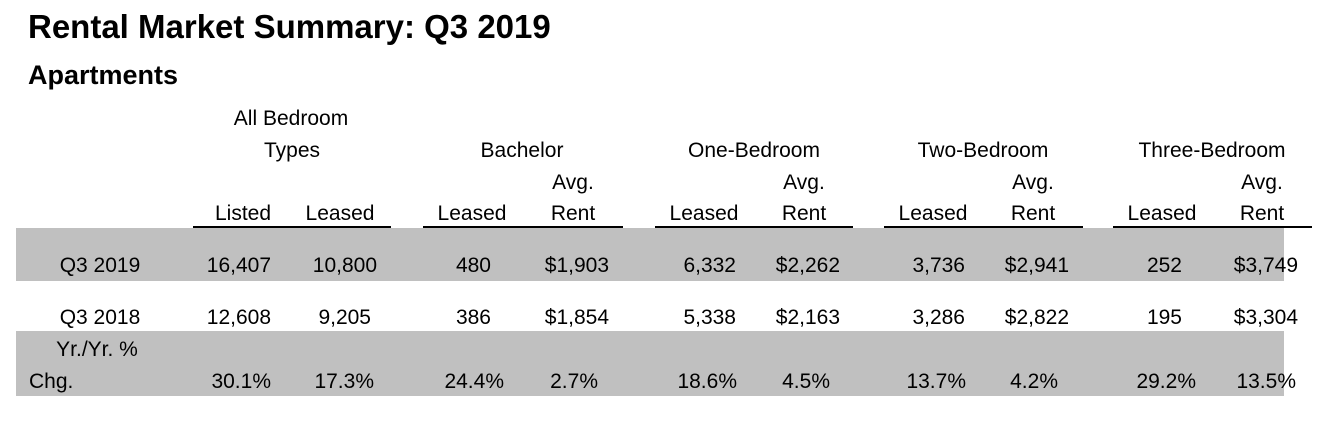 The height and width of the screenshot is (421, 1337). What do you see at coordinates (1212, 150) in the screenshot?
I see `group-header-three-bedroom: Three-Bedroom` at bounding box center [1212, 150].